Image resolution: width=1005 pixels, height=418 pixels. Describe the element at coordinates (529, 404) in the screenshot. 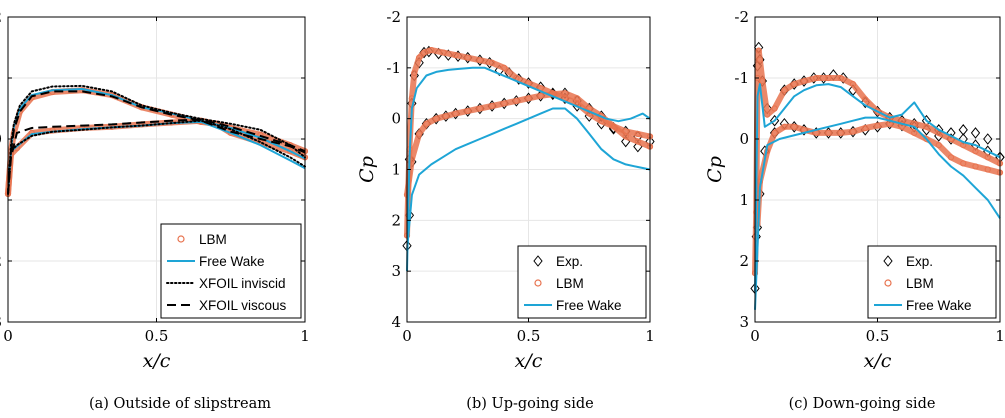

I see `panel-caption: (b) Up-going side` at that location.